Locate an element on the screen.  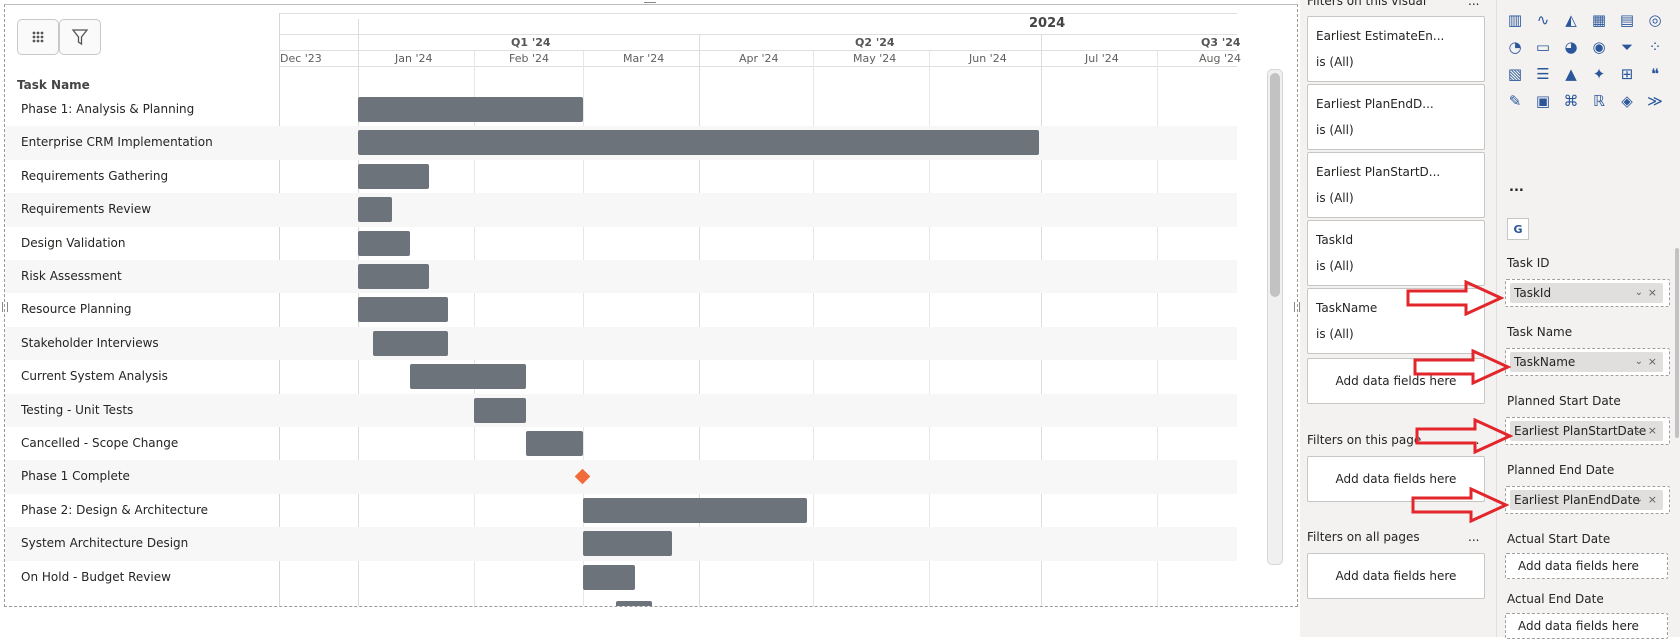
month-label: Dec '23 is located at coordinates (301, 58).